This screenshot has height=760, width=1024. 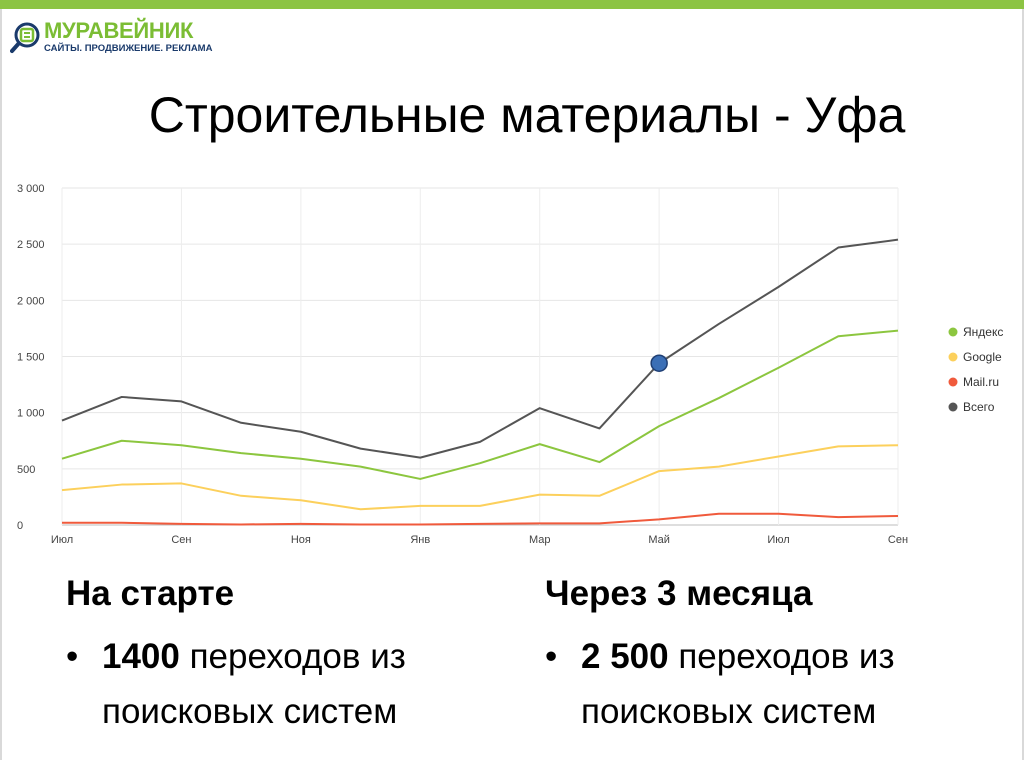 What do you see at coordinates (479, 540) in the screenshot?
I see `x-axis-ticks: Июл Сен Ноя Янв Мар Май Июл Сен` at bounding box center [479, 540].